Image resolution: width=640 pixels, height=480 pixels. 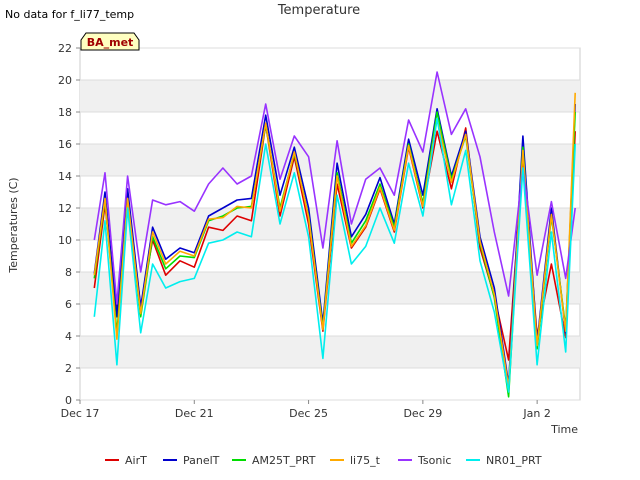 I want to click on x-tick-label: Dec 21, so click(x=194, y=413).